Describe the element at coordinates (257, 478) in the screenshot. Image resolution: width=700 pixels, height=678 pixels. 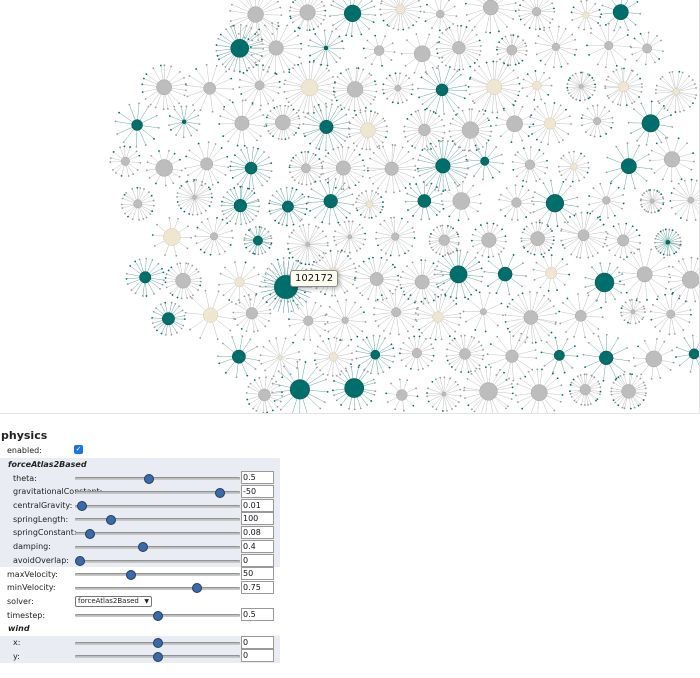
I see `theta-input: 0.5` at that location.